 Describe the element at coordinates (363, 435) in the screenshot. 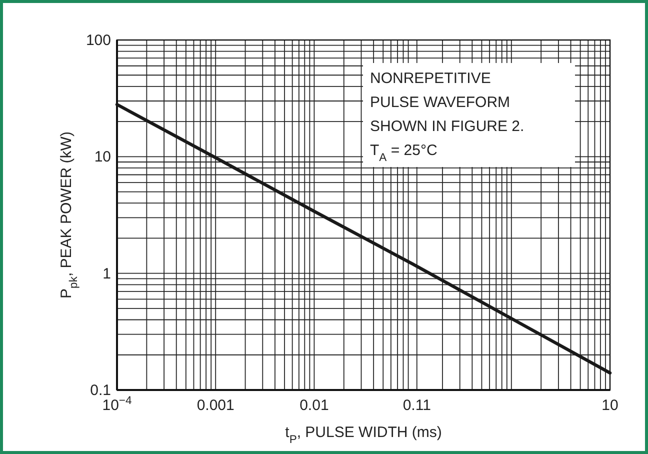

I see `x-axis-title: t$_{P}$, PULSE WIDTH (ms)` at that location.